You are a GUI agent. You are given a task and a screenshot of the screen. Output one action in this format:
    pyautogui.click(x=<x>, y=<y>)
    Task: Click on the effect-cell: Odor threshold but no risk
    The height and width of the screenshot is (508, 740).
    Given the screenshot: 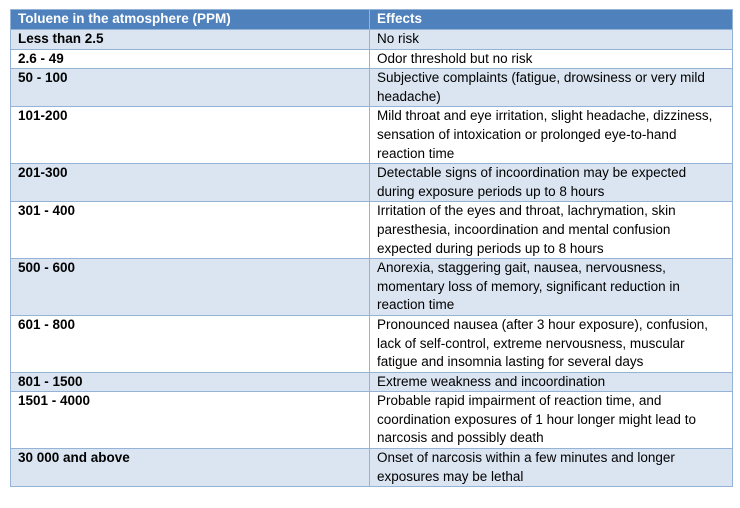 What is the action you would take?
    pyautogui.click(x=551, y=59)
    